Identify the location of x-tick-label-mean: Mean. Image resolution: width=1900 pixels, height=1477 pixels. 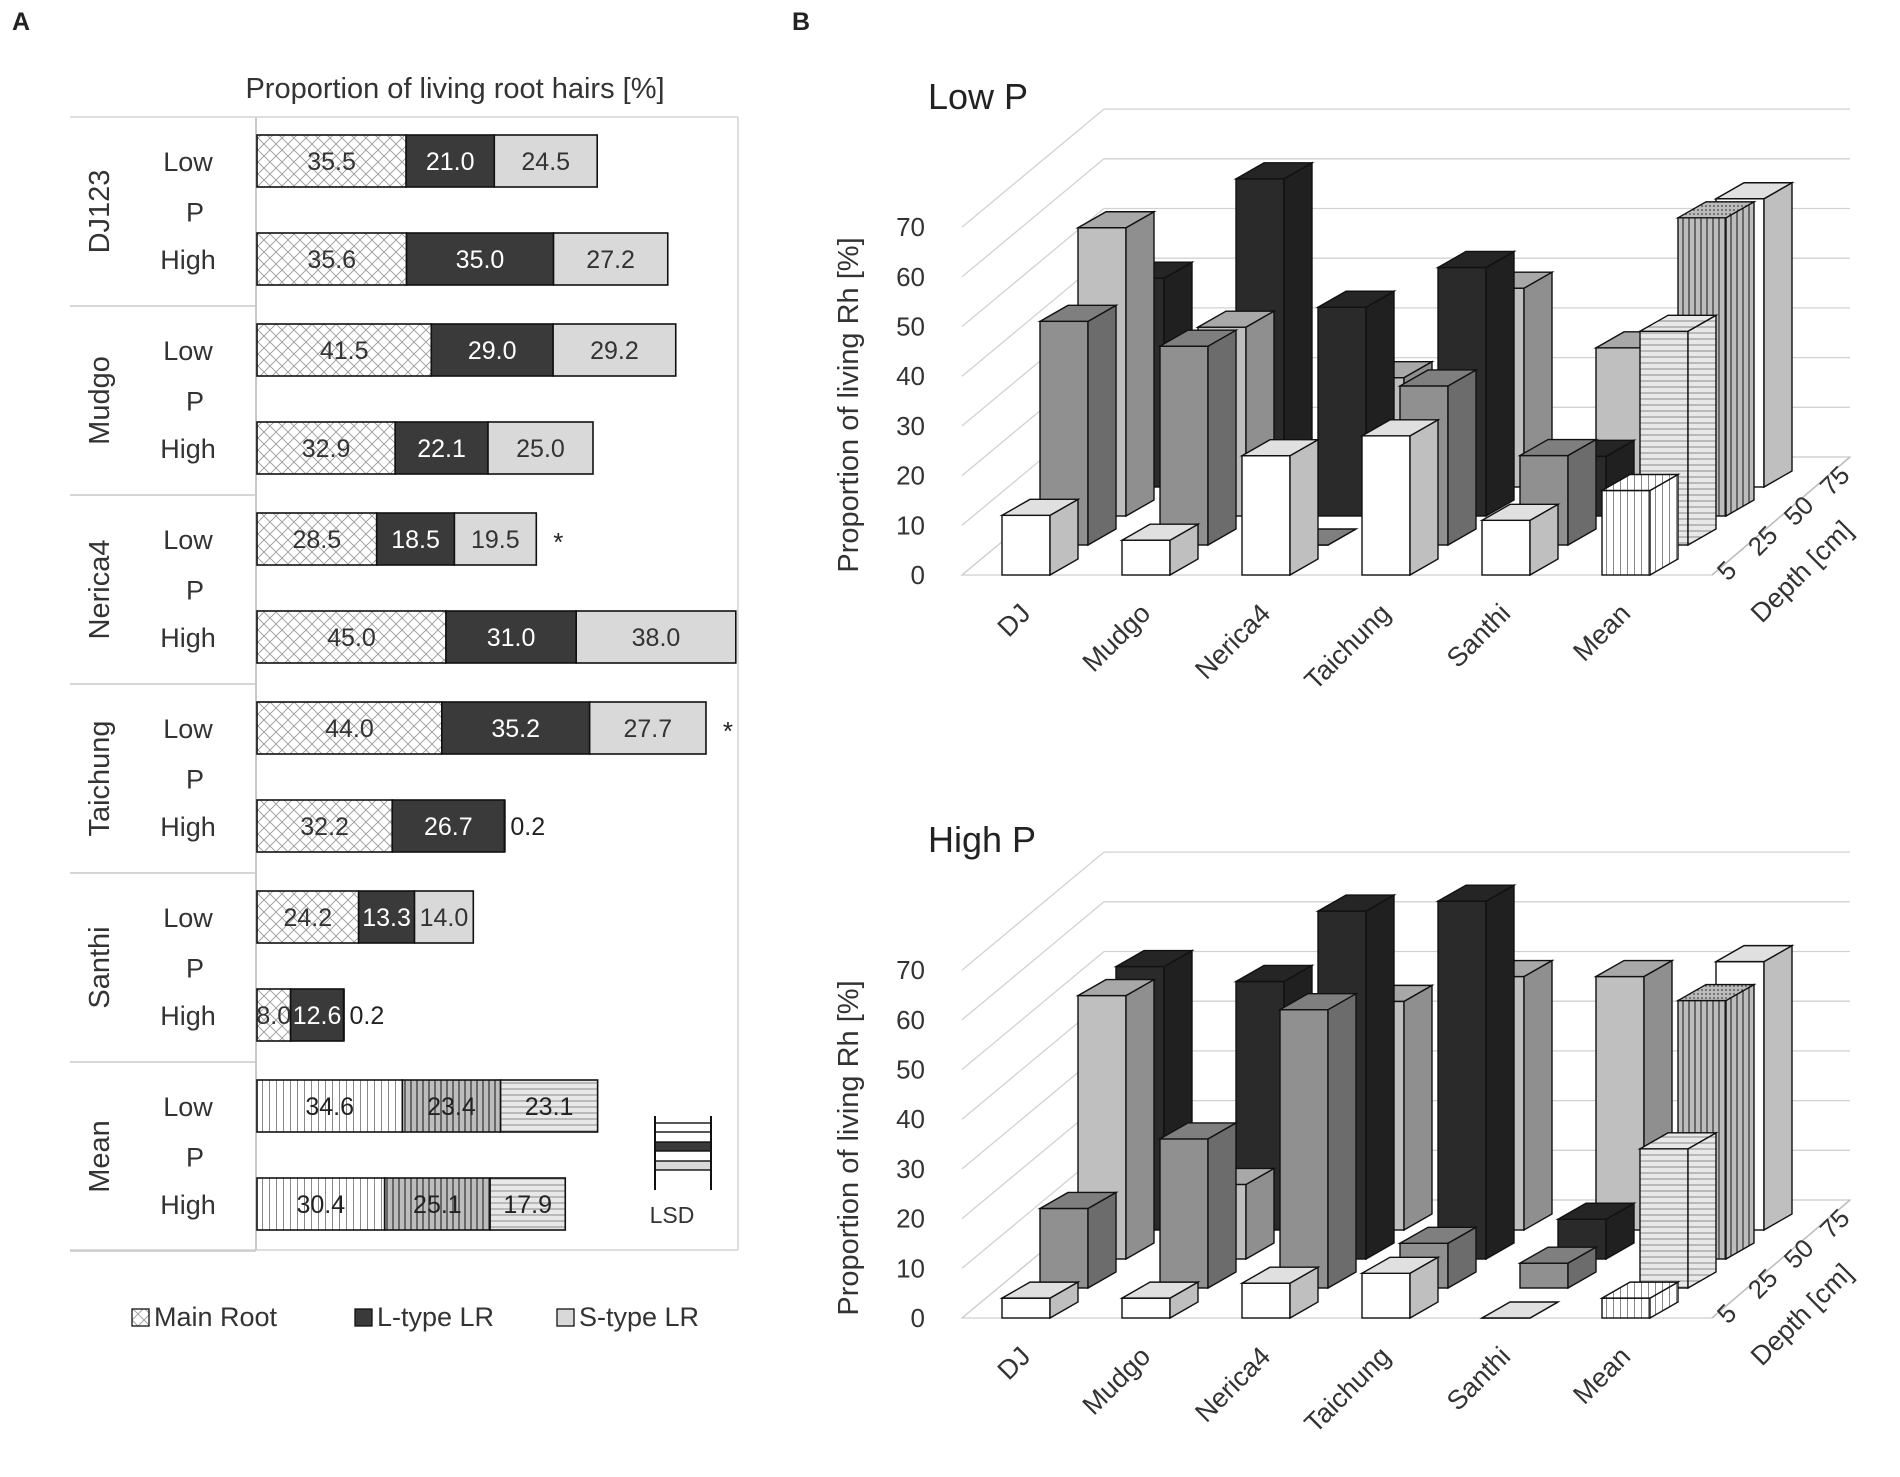
(1601, 1375).